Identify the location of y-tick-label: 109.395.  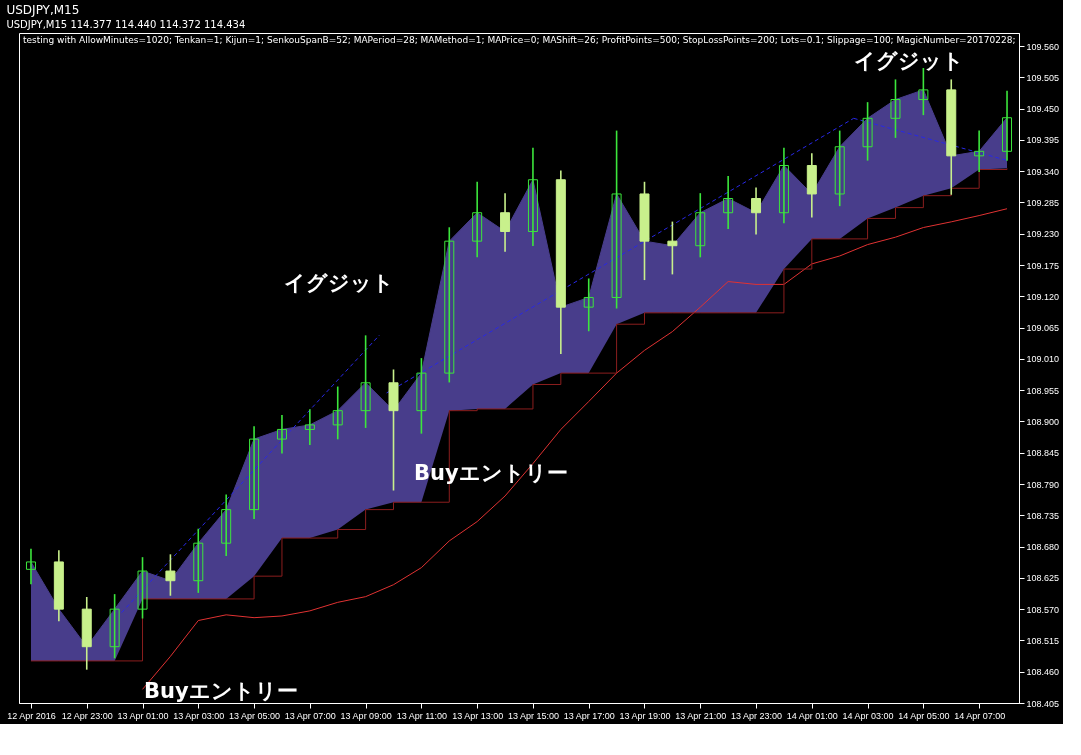
(1043, 140).